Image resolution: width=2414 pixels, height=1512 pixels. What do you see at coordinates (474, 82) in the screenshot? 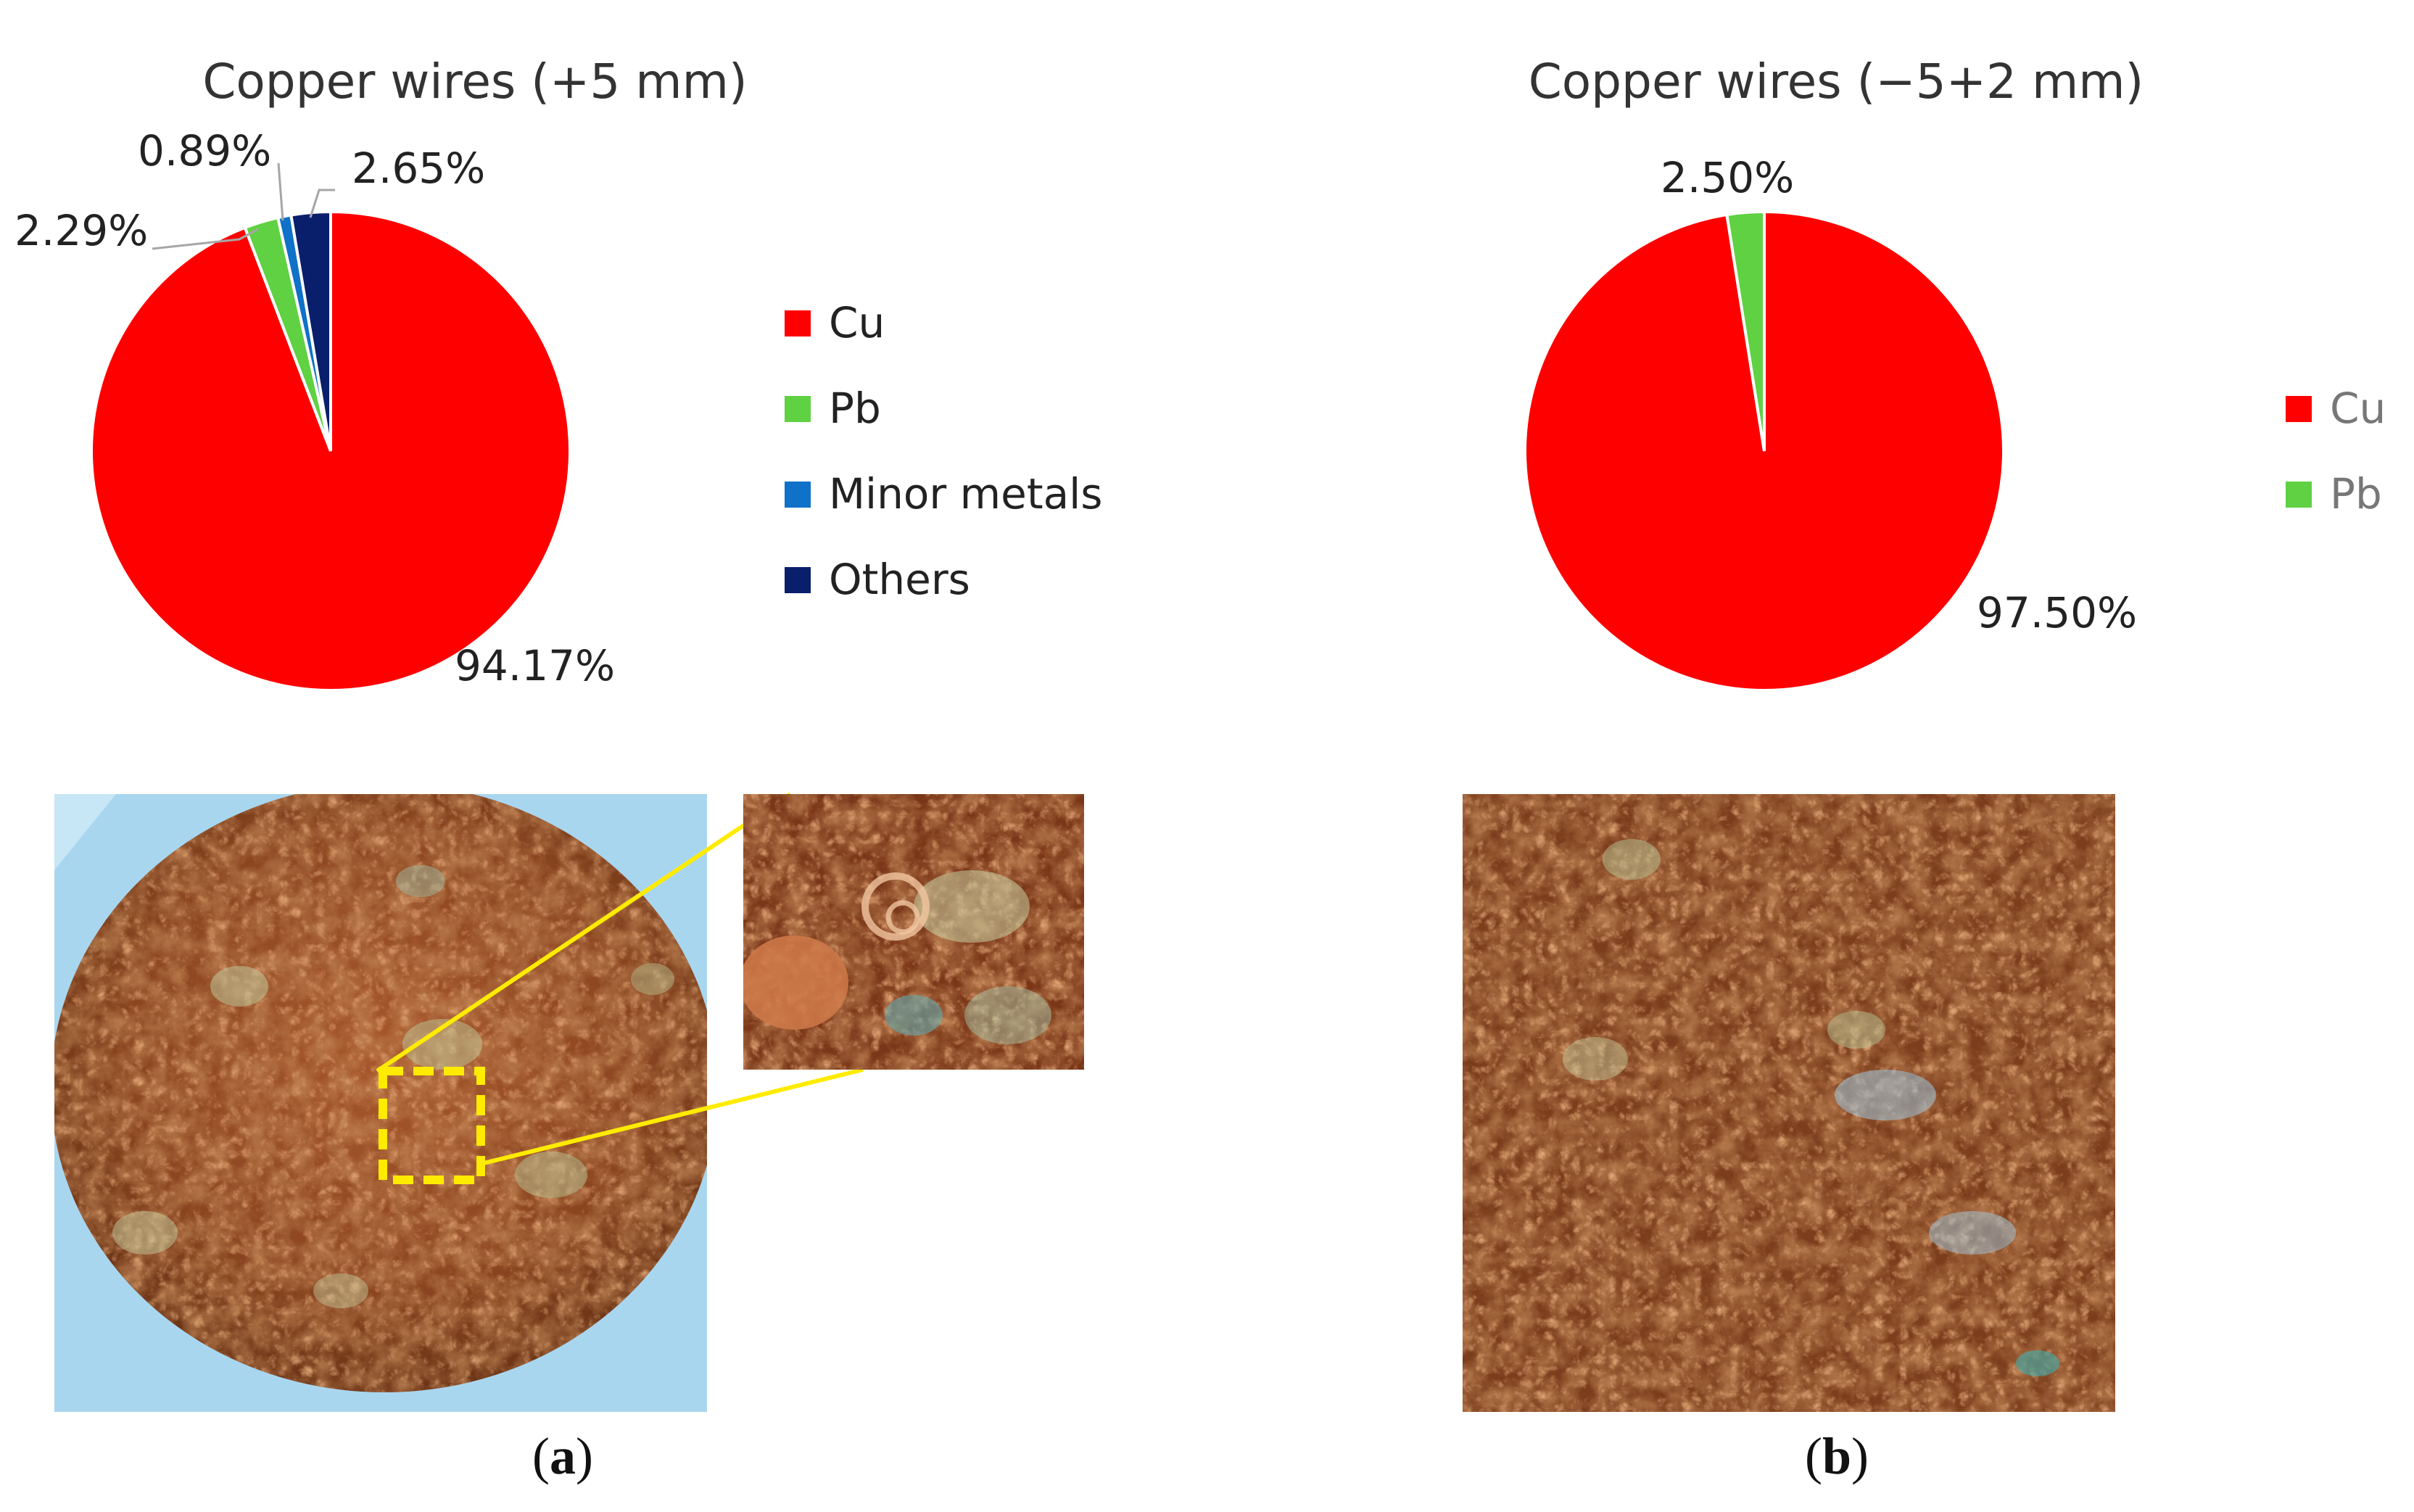
I see `chart-a-title: Copper wires (+5 mm)` at bounding box center [474, 82].